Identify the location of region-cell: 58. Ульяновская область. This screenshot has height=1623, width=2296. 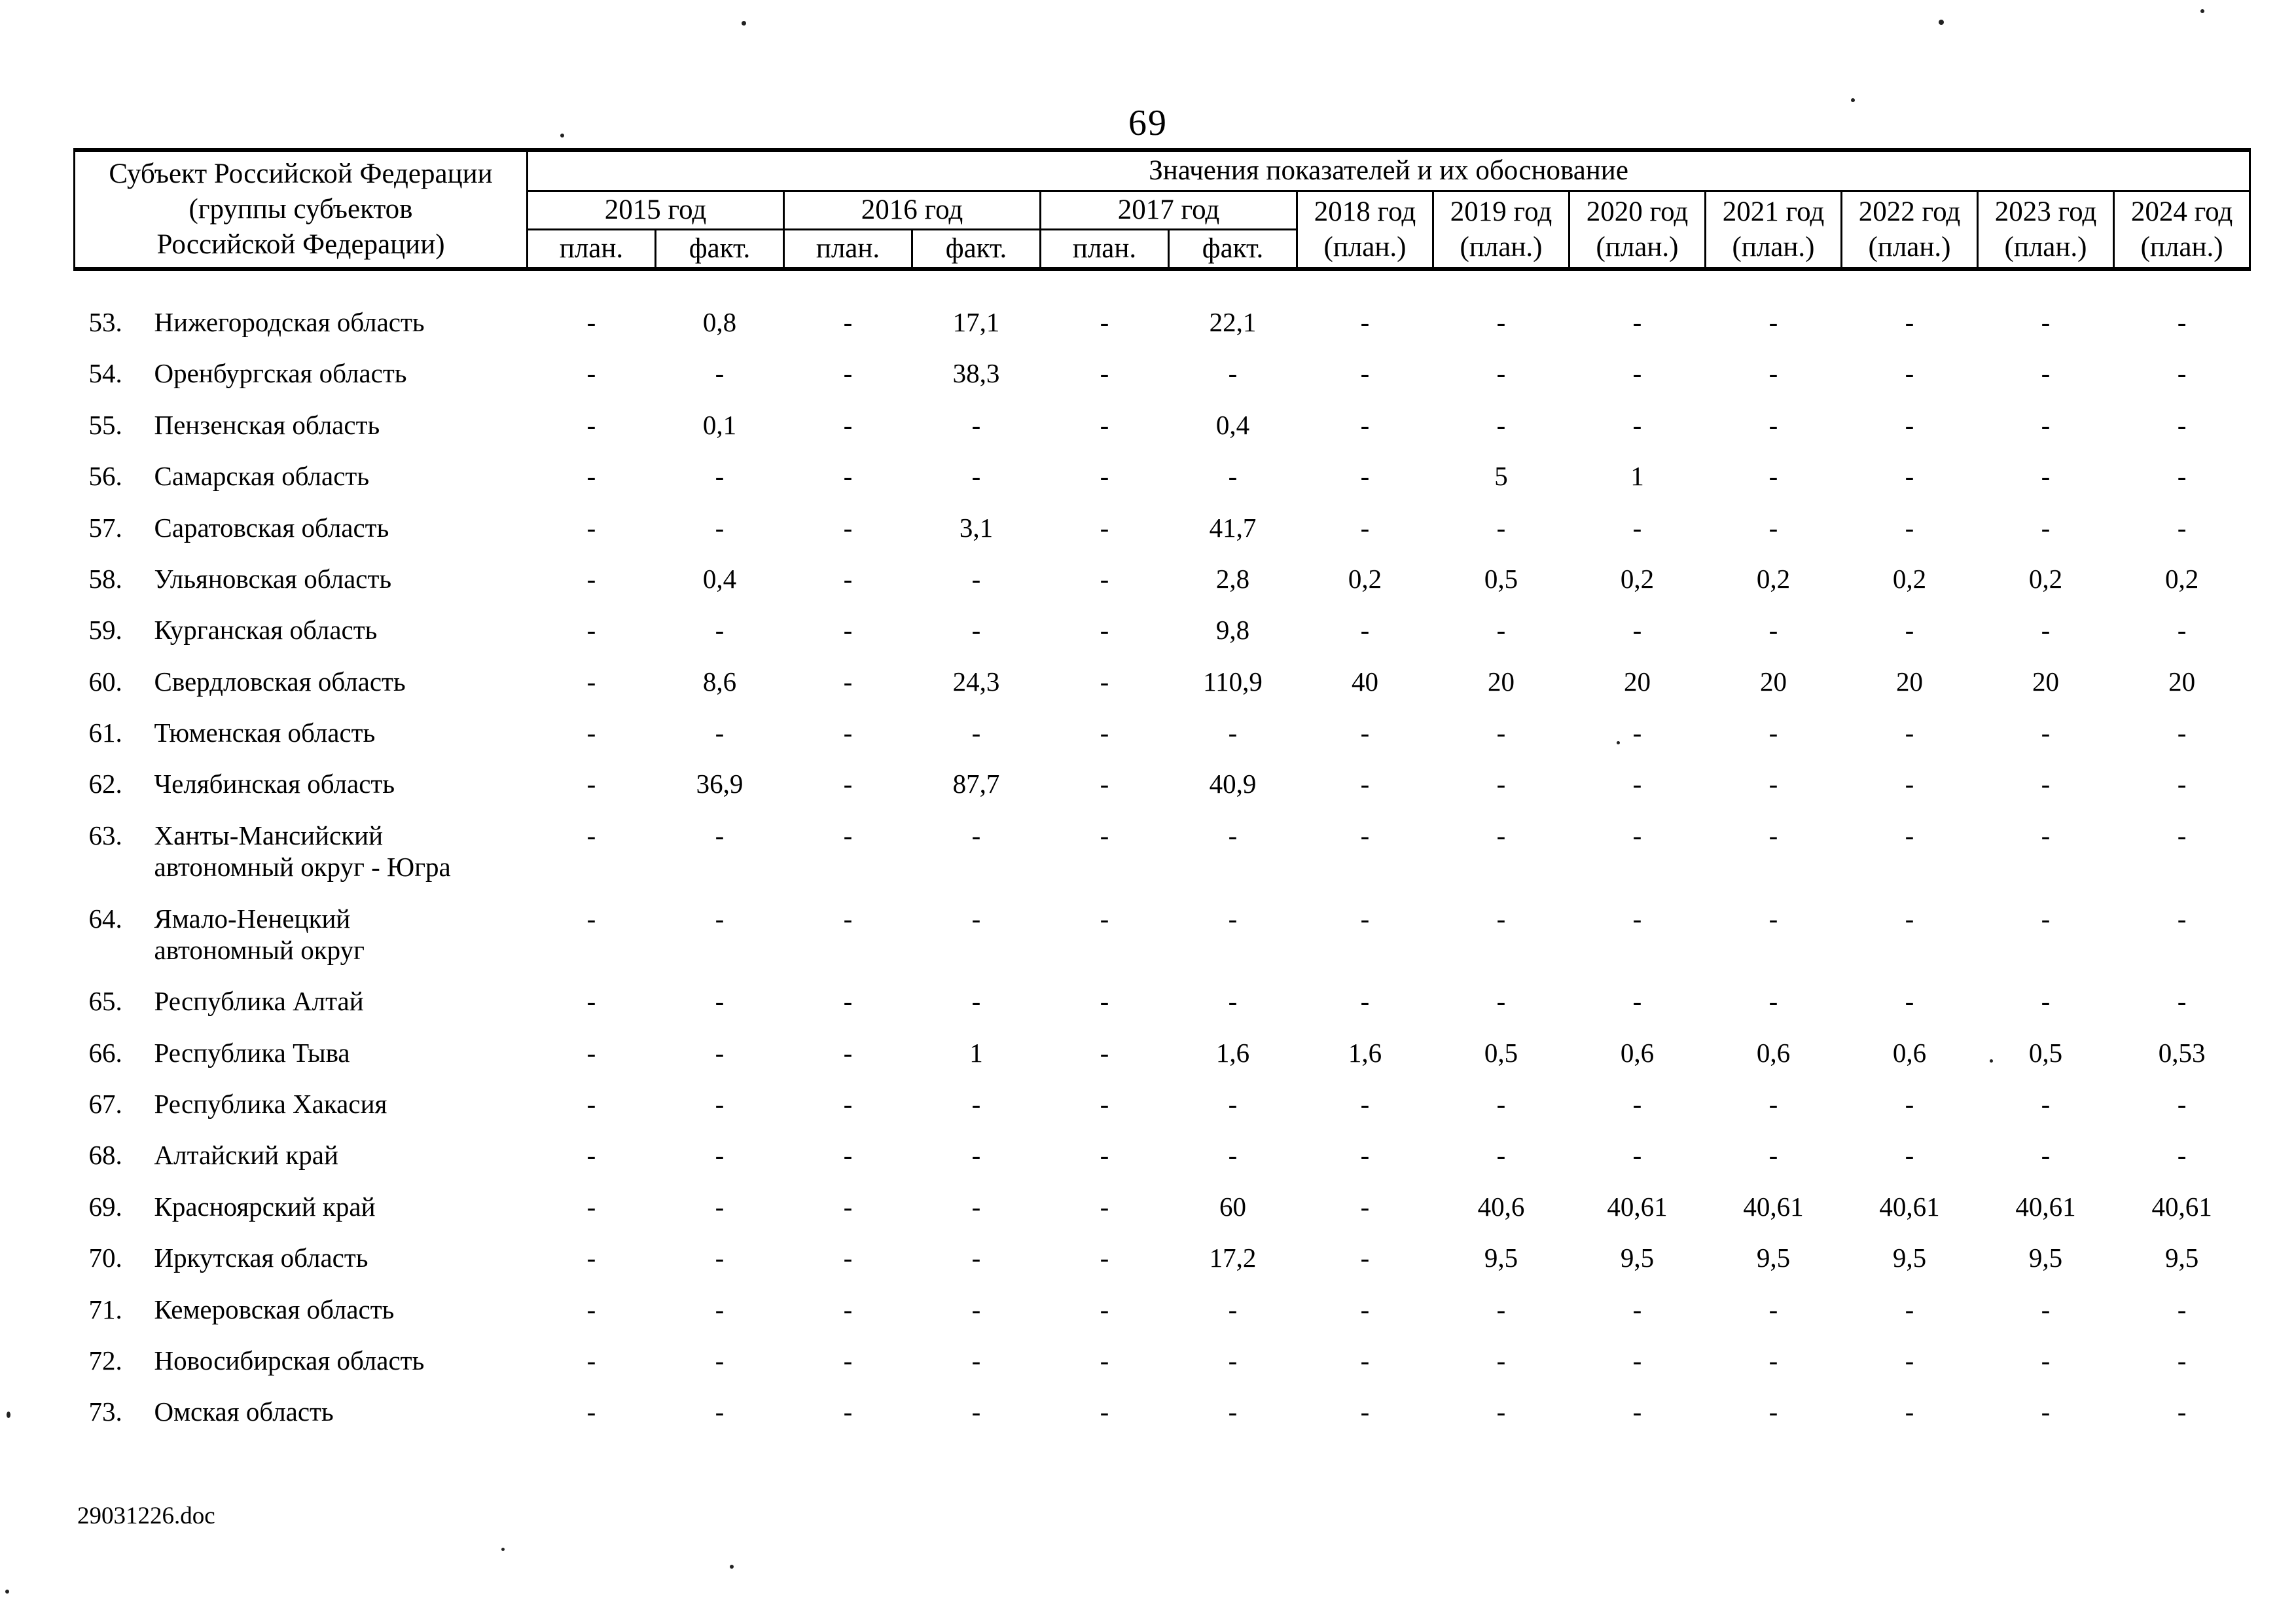
(301, 578).